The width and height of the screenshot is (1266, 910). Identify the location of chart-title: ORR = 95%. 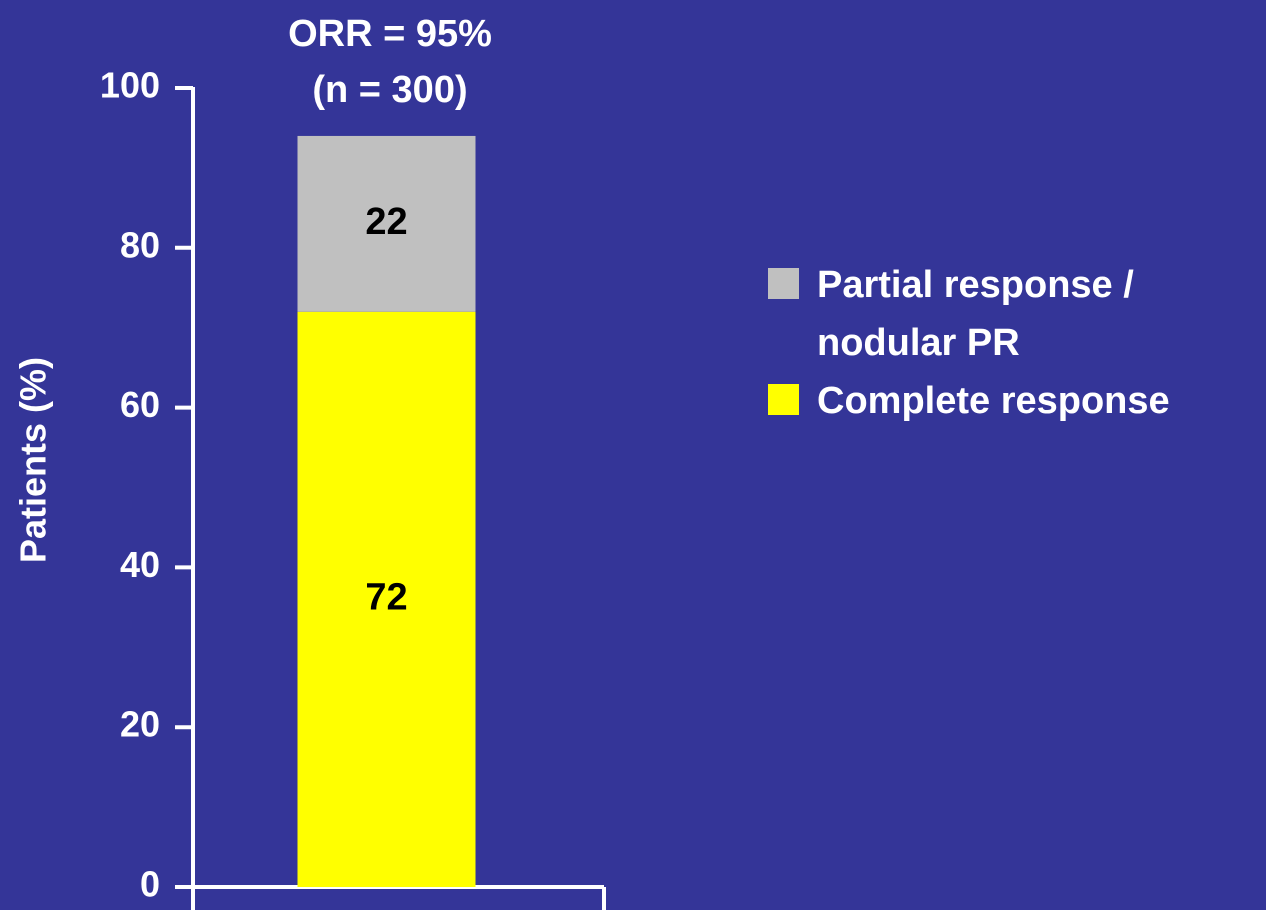
(390, 34).